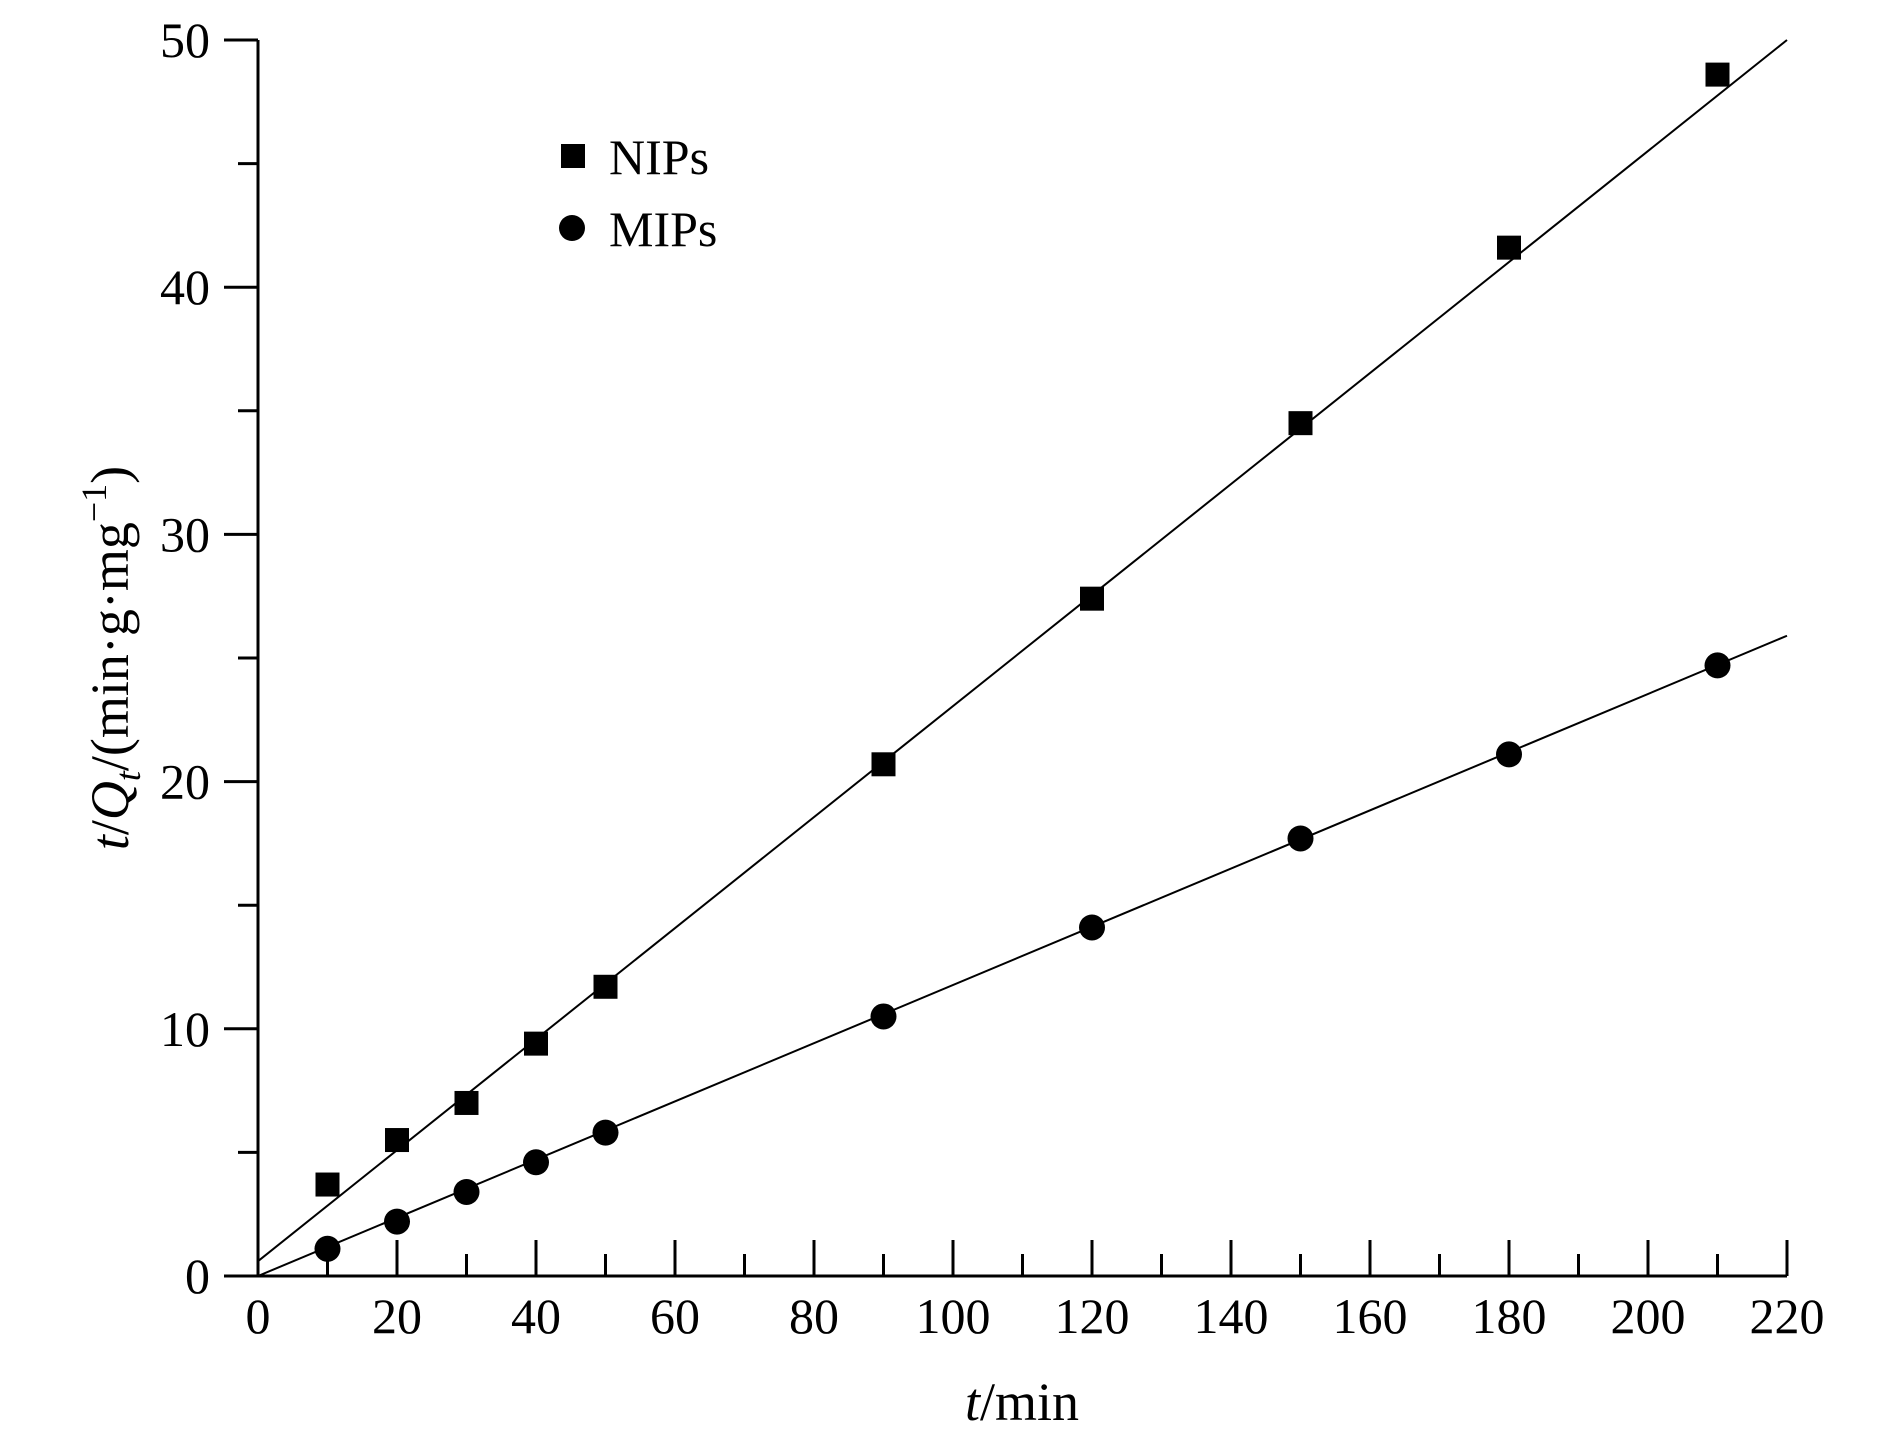 Image resolution: width=1890 pixels, height=1441 pixels. Describe the element at coordinates (397, 1316) in the screenshot. I see `x-tick-label: 20` at that location.